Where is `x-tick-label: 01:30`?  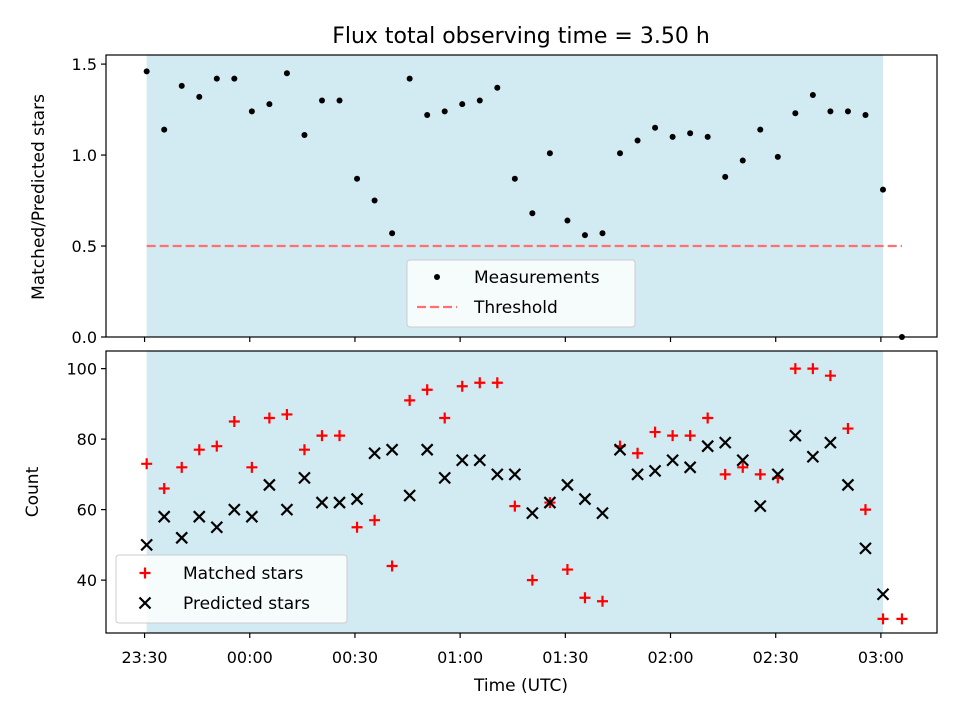 x-tick-label: 01:30 is located at coordinates (565, 657).